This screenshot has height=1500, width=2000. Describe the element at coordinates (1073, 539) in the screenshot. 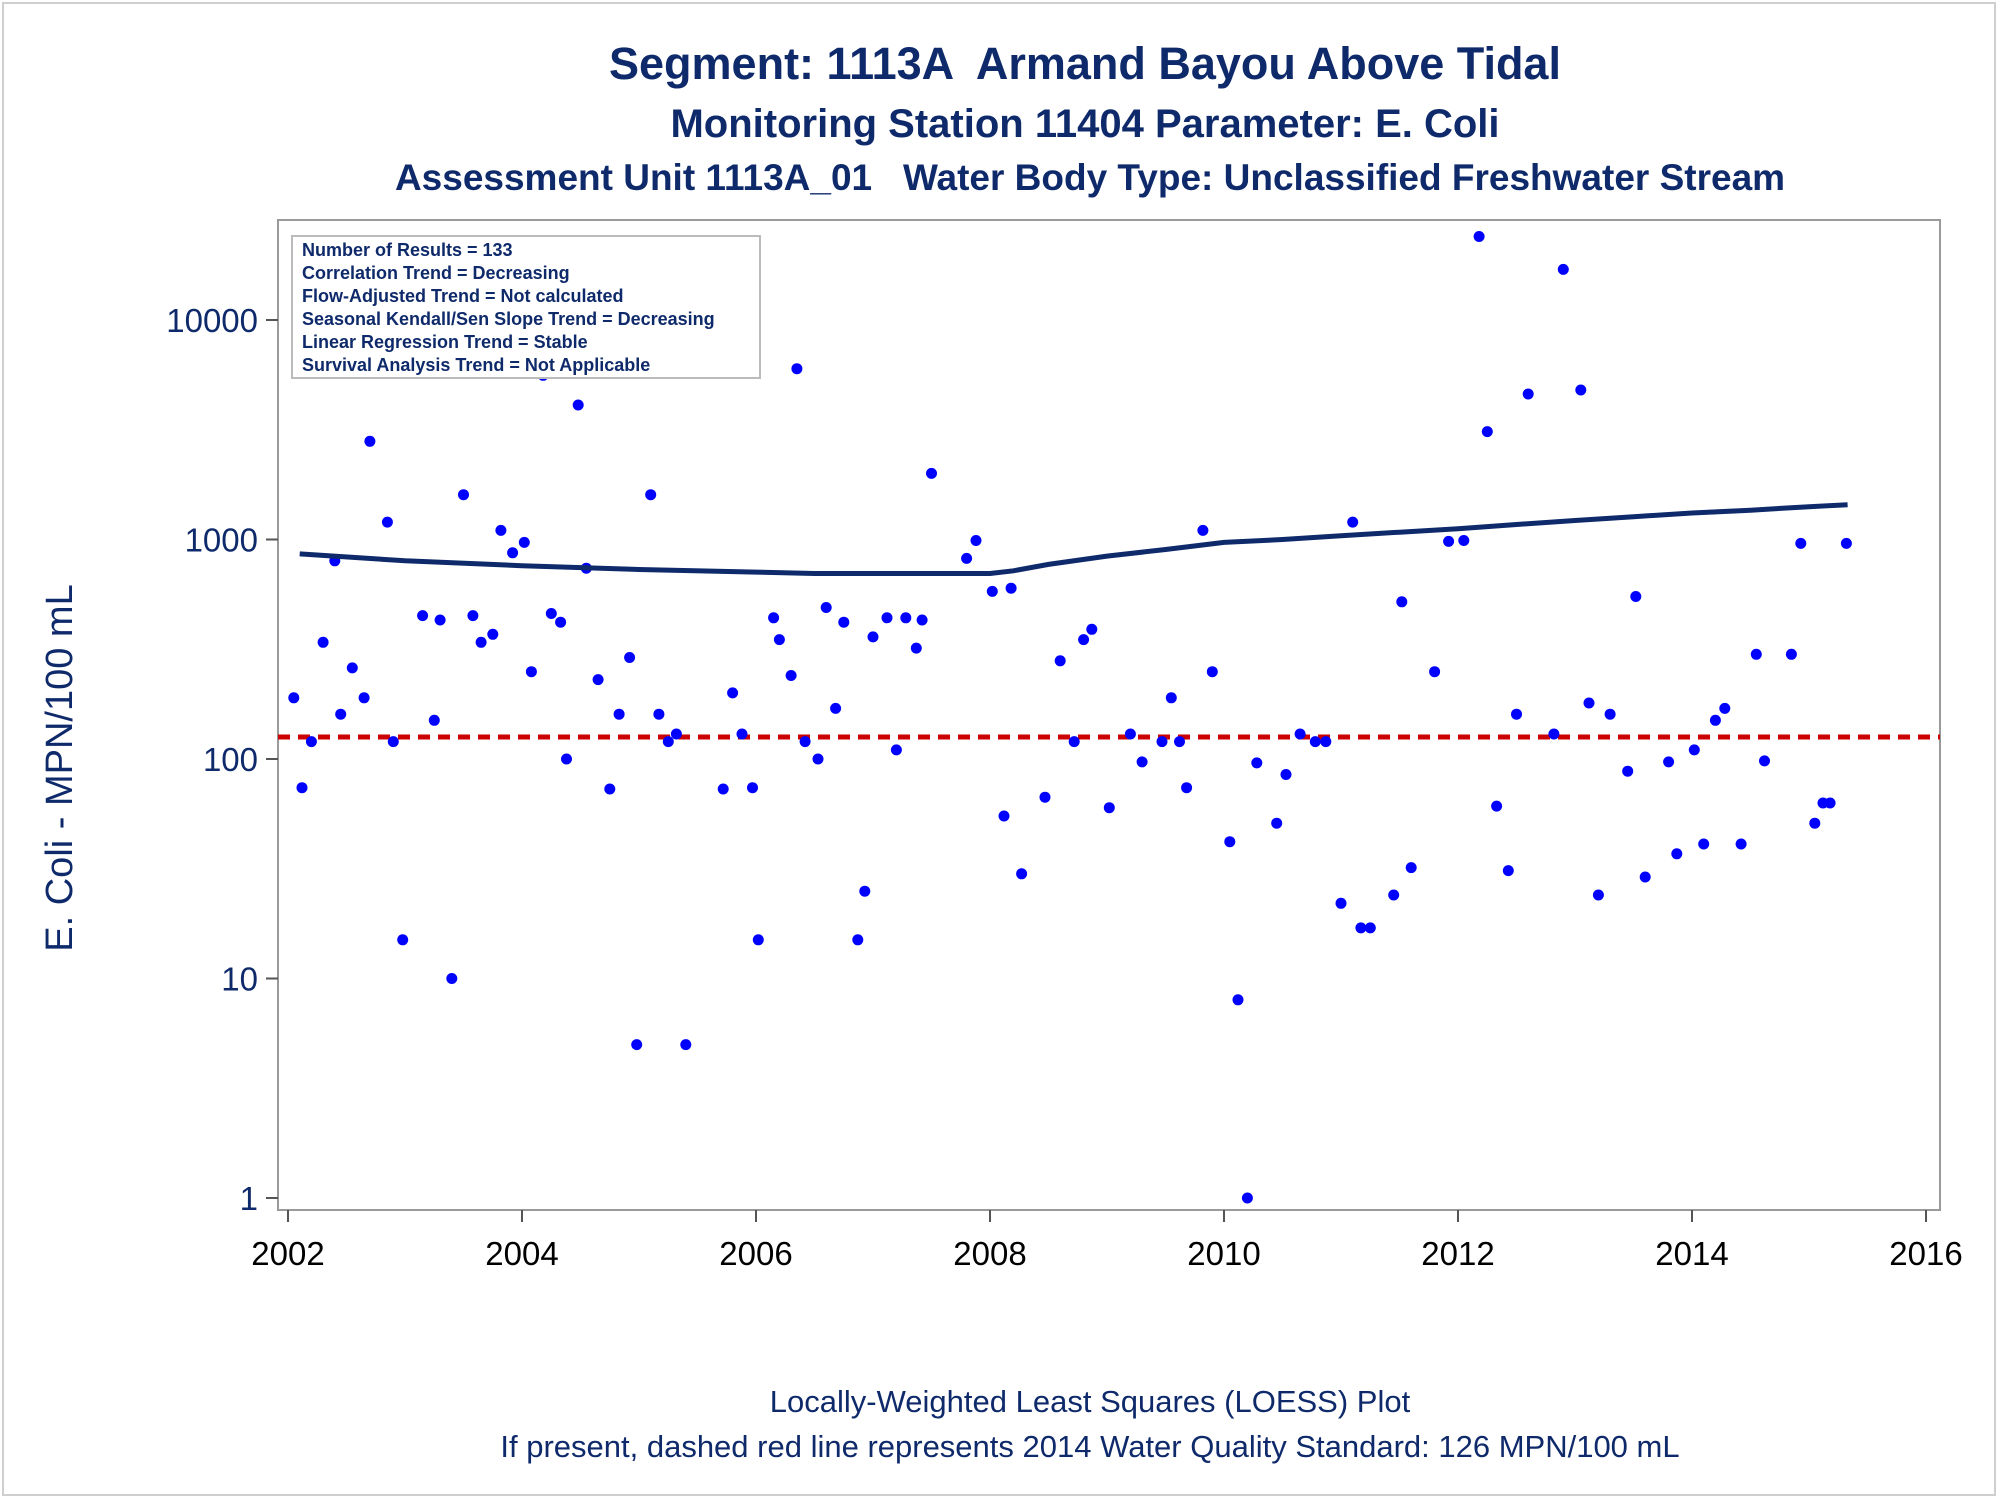

I see `loess-line` at that location.